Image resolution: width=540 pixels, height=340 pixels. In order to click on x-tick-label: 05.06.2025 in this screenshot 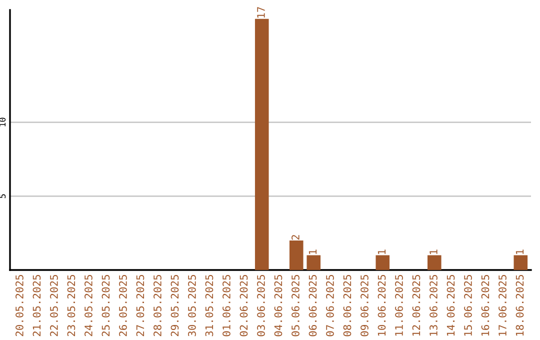, I will do `click(296, 305)`.